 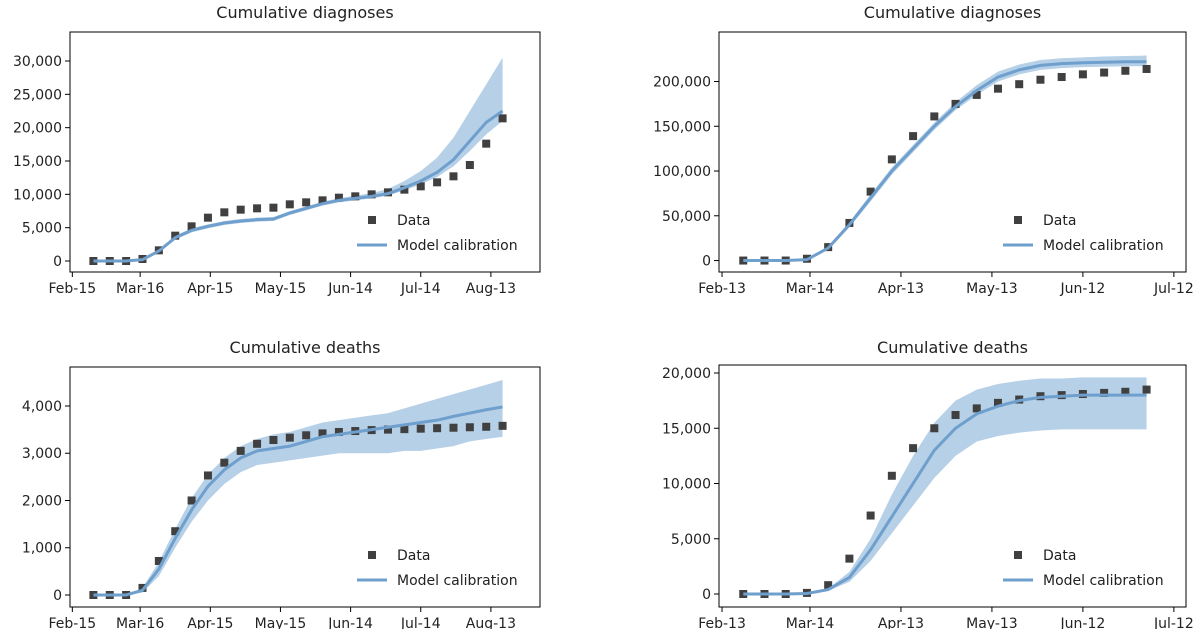 I want to click on y-tick-label: 25,000, so click(x=37, y=95).